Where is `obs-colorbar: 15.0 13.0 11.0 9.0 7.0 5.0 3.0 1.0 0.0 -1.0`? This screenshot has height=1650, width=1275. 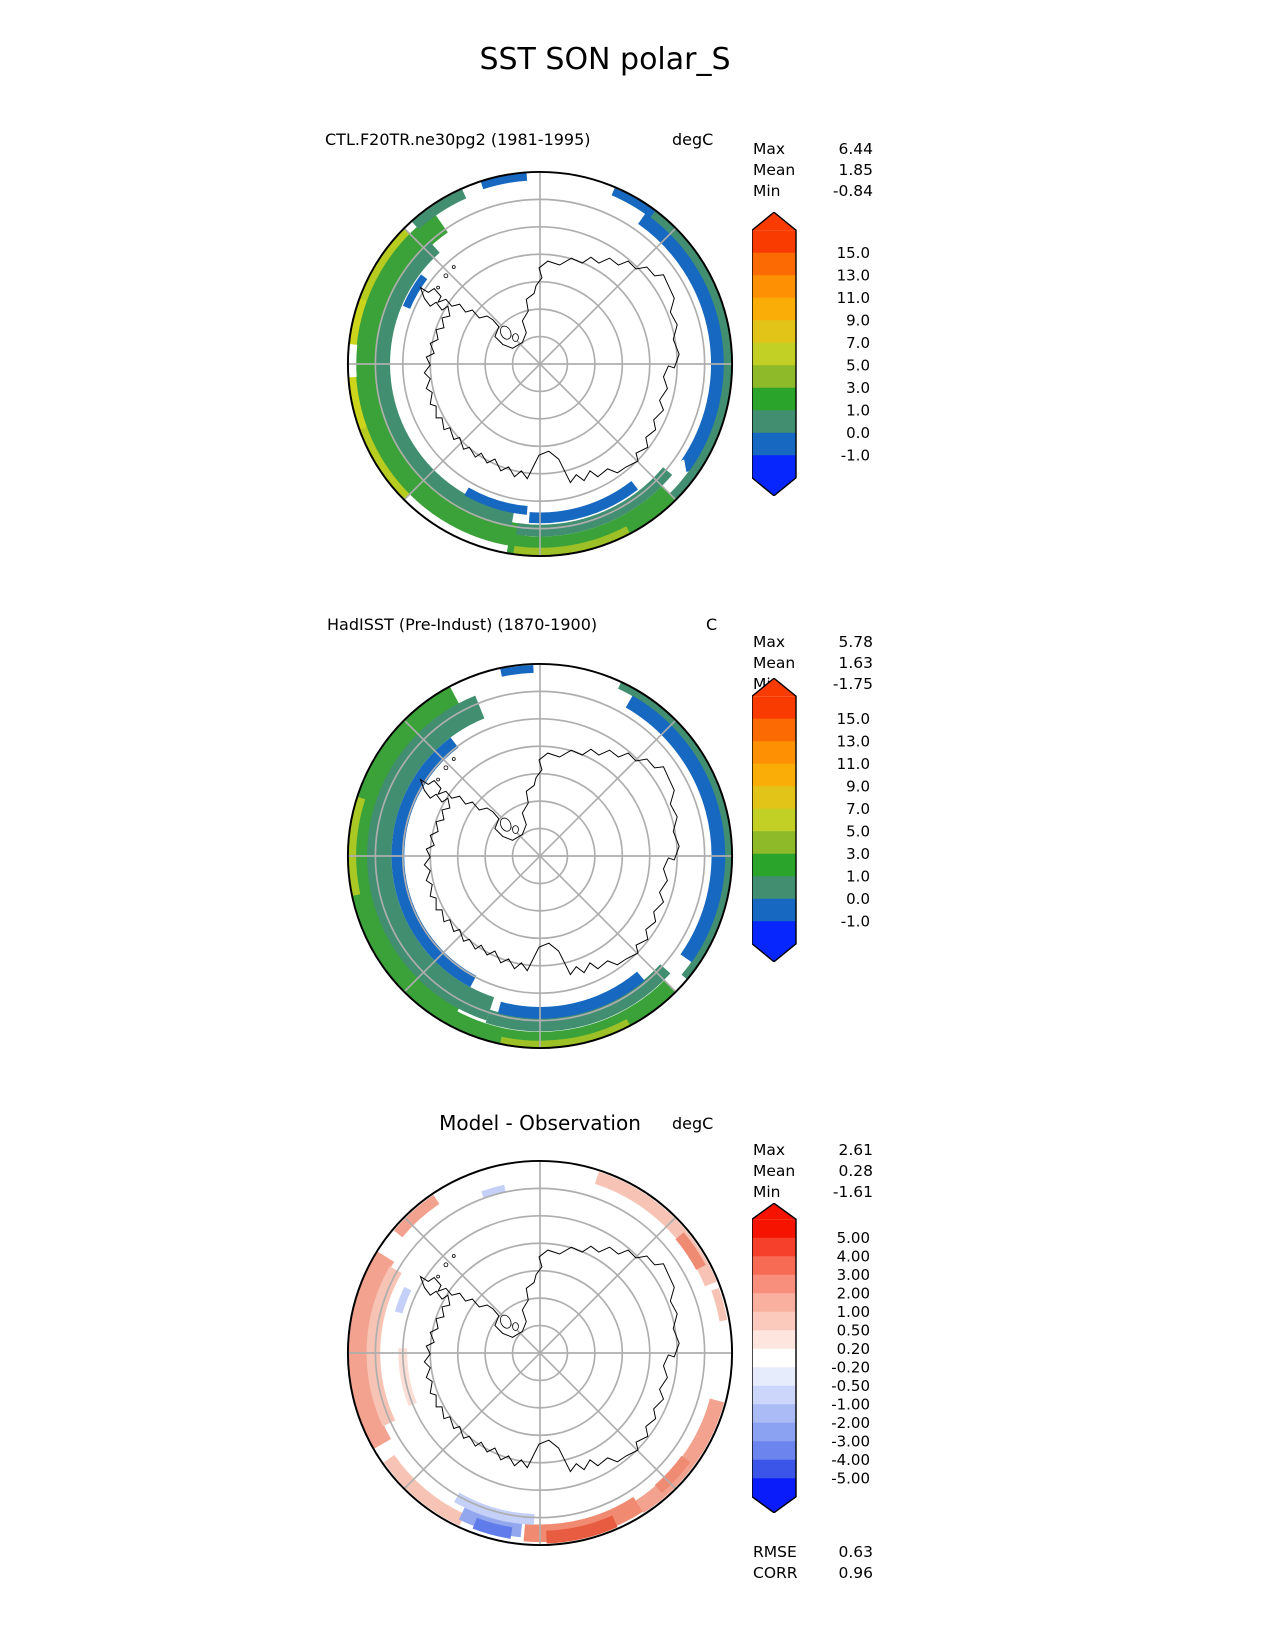 obs-colorbar: 15.0 13.0 11.0 9.0 7.0 5.0 3.0 1.0 0.0 -1.0 is located at coordinates (811, 820).